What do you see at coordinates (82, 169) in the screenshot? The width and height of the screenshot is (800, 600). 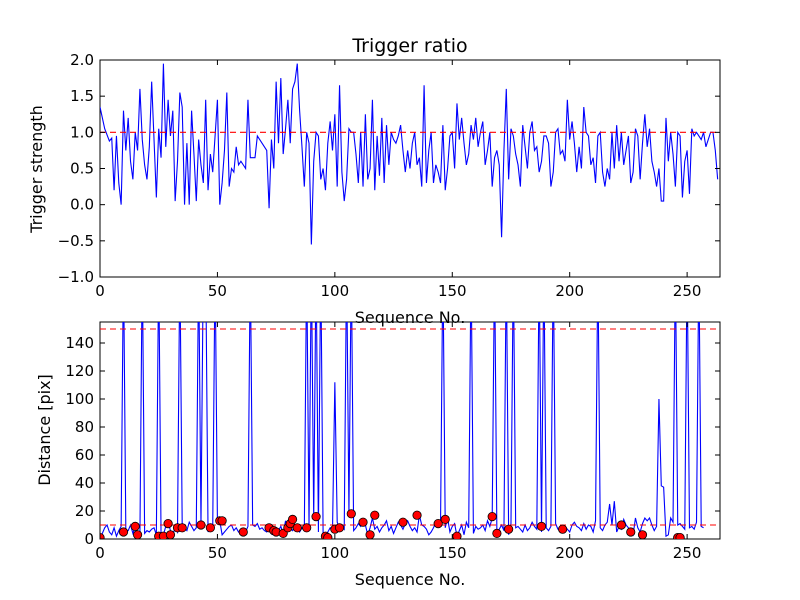 I see `y-tick-label: 0.5` at bounding box center [82, 169].